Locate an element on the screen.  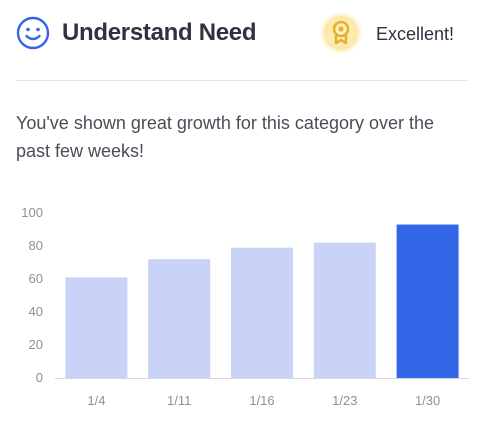
y-tick-label: 40 is located at coordinates (36, 311).